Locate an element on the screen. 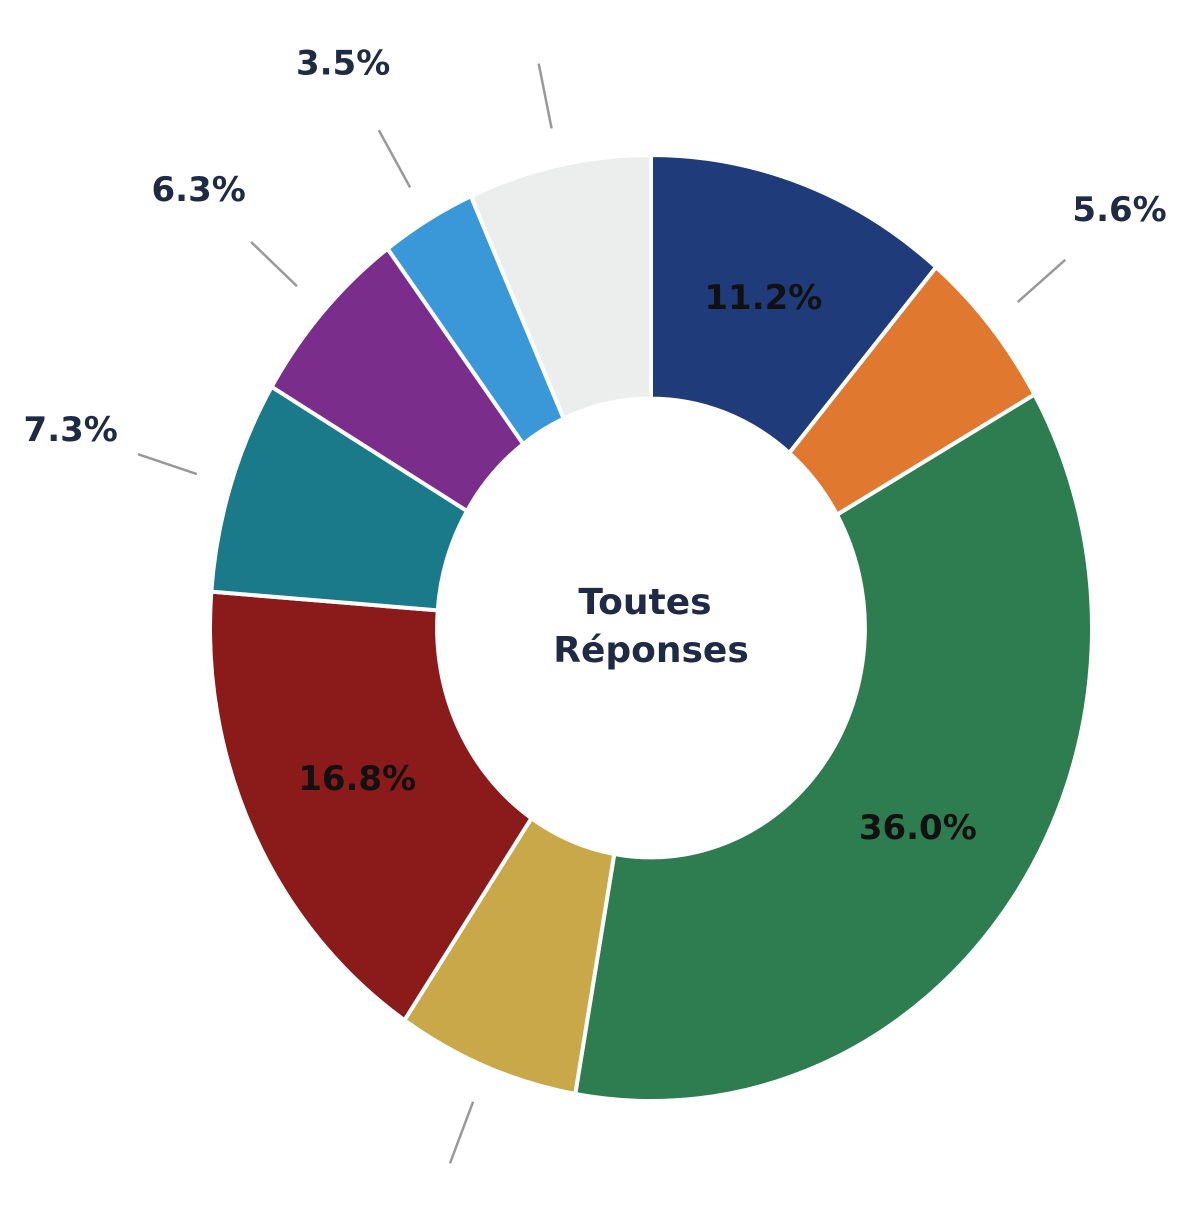 Image resolution: width=1194 pixels, height=1211 pixels. value-label: 5.6% is located at coordinates (1119, 210).